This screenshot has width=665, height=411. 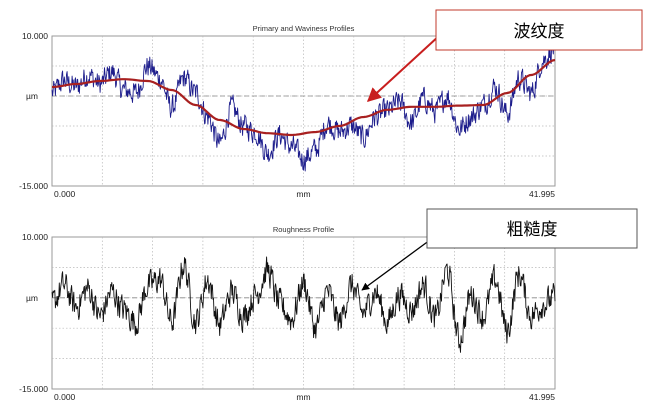 I want to click on roughness-callout: 粗糙度, so click(x=499, y=249).